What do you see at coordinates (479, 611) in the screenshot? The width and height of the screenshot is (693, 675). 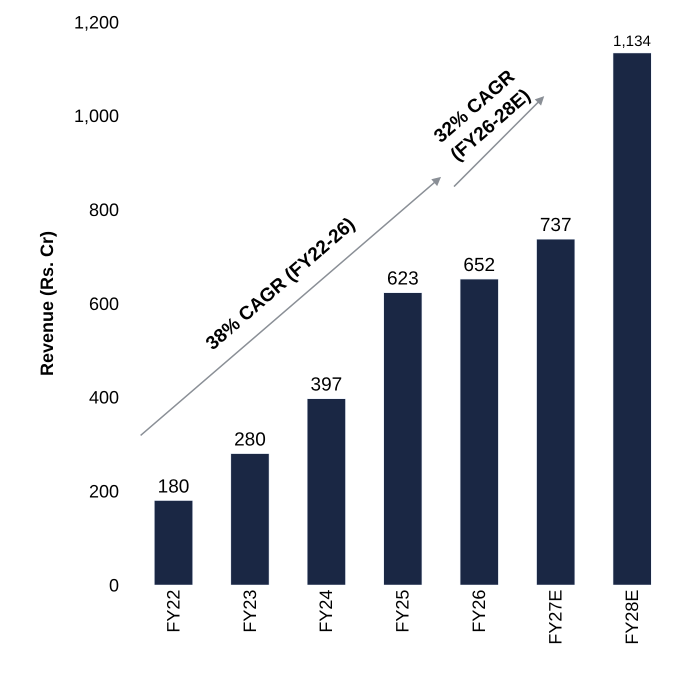 I see `x-tick-label: FY26` at bounding box center [479, 611].